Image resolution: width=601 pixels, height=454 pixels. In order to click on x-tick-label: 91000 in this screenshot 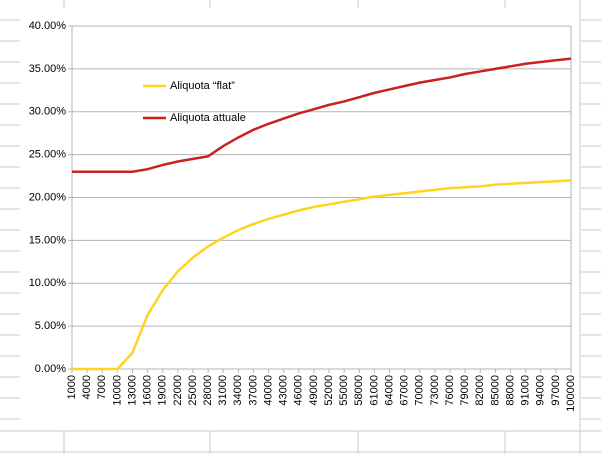, I will do `click(526, 390)`.